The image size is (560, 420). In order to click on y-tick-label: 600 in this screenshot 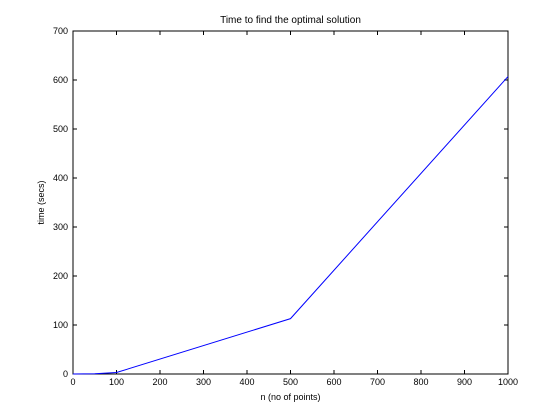, I will do `click(60, 80)`.